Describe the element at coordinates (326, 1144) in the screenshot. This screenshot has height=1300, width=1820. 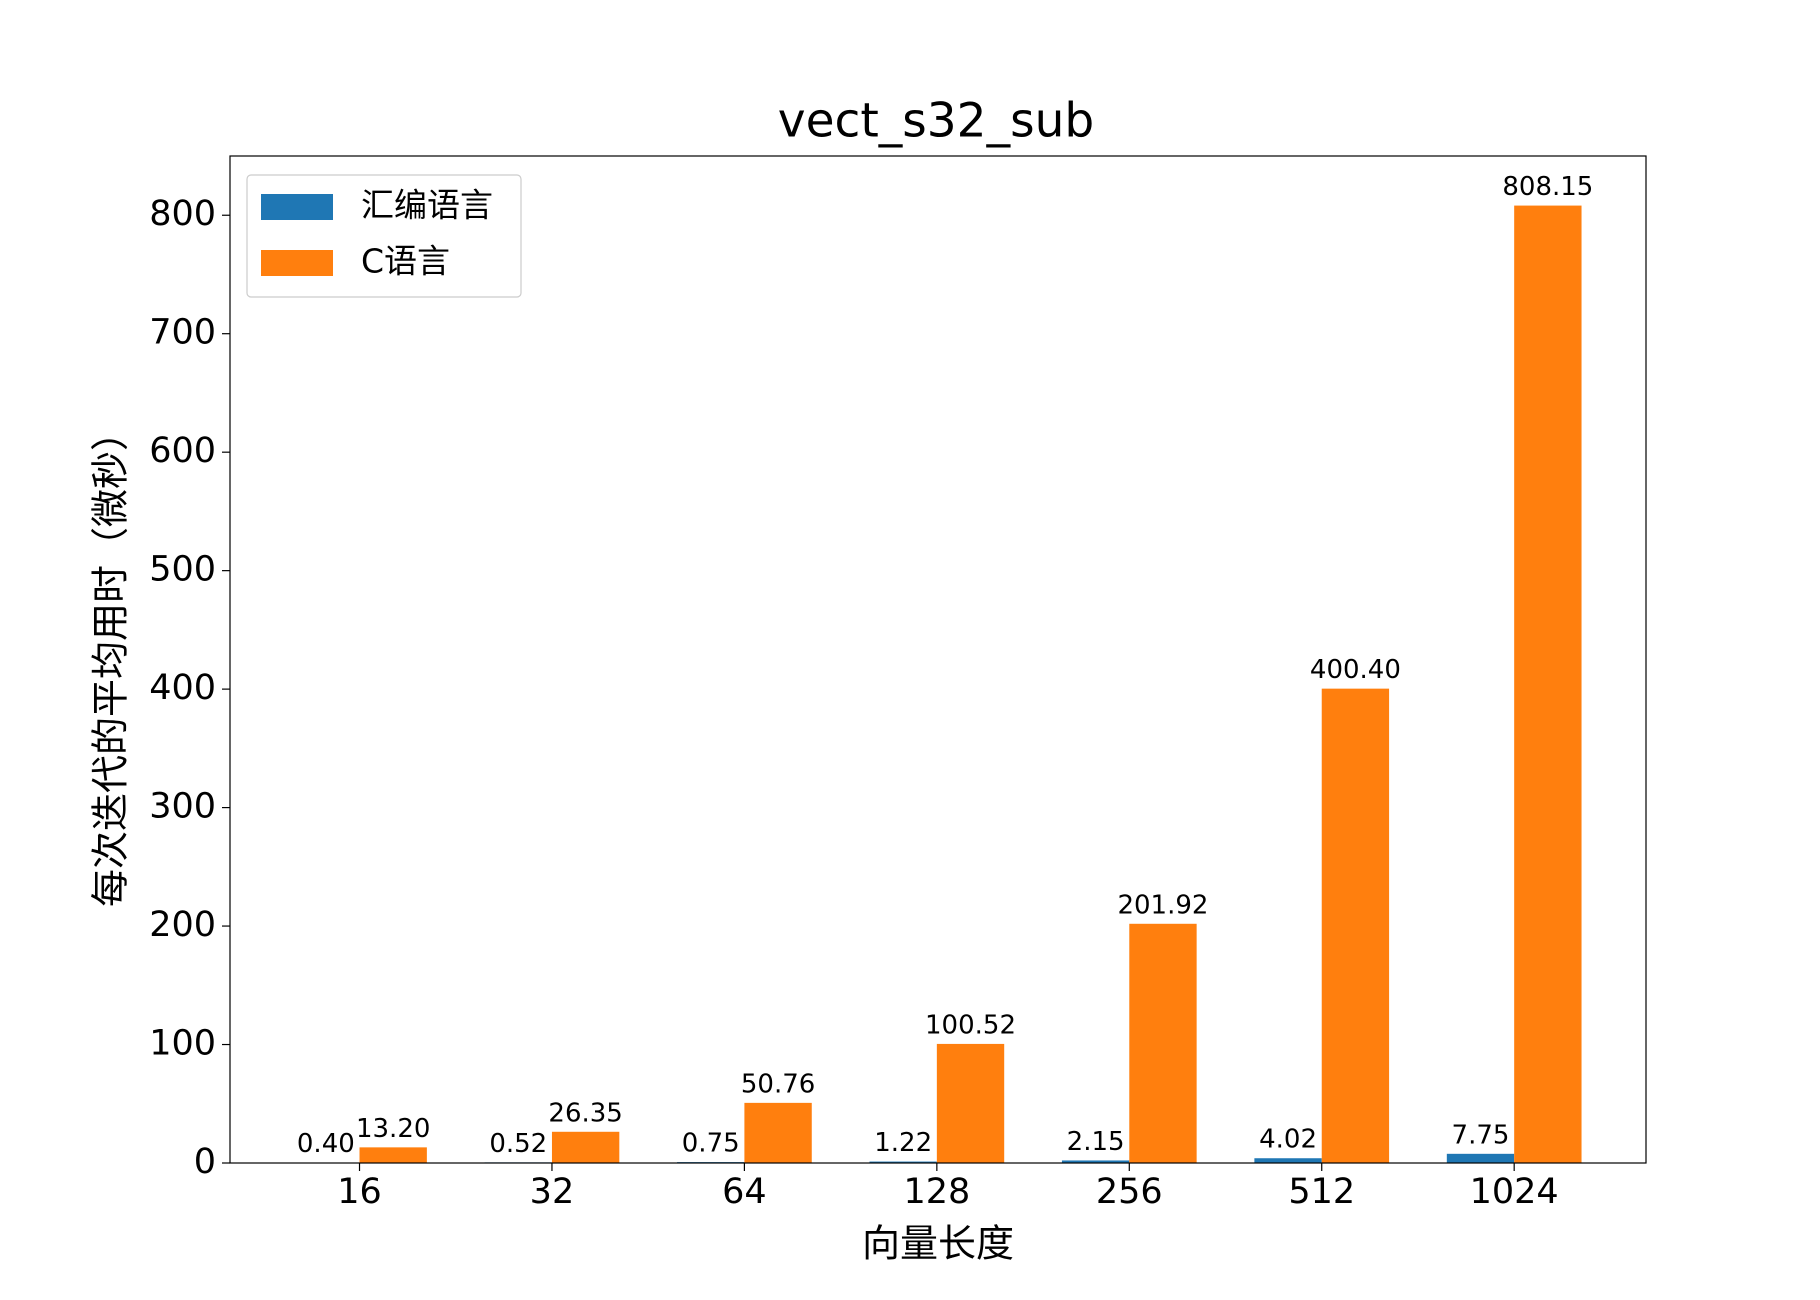
I see `value-label: 0.40` at that location.